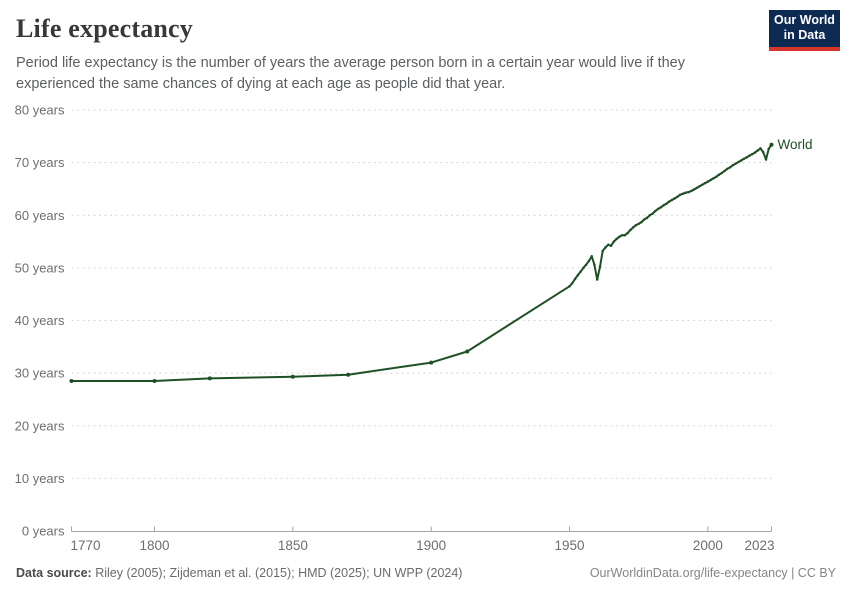  Describe the element at coordinates (40, 478) in the screenshot. I see `y-tick-label: 10 years` at that location.